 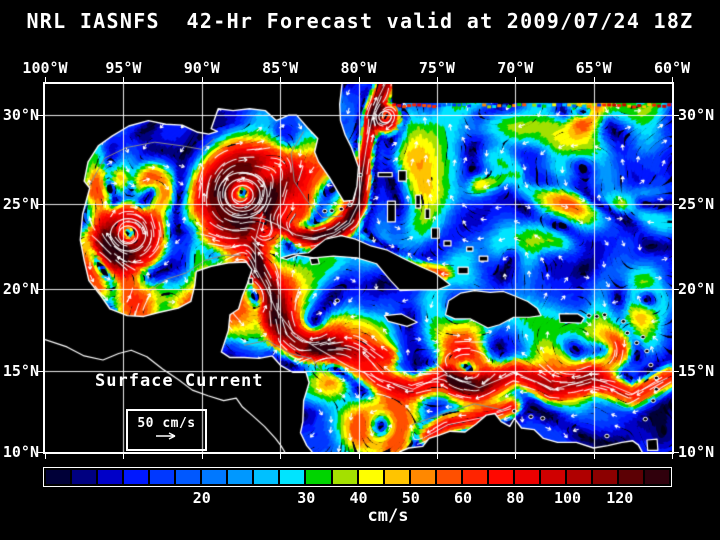 What do you see at coordinates (179, 381) in the screenshot?
I see `map-annotation-label: Surface Current` at bounding box center [179, 381].